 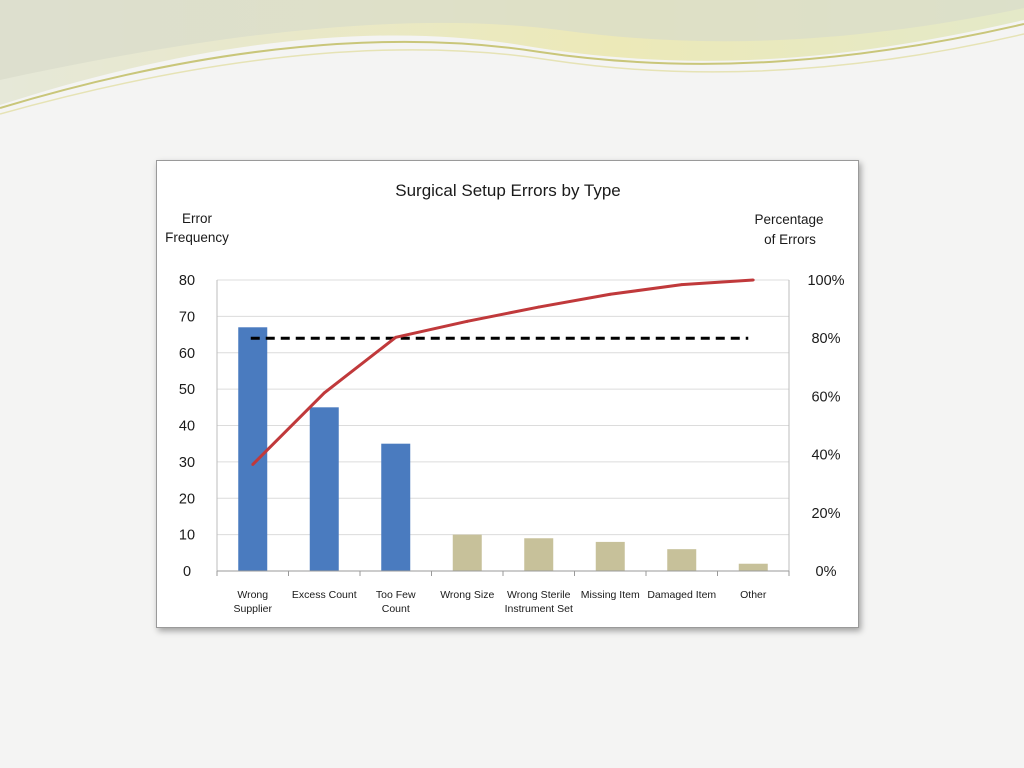 I want to click on category-label: Wrong Supplier, so click(x=252, y=602).